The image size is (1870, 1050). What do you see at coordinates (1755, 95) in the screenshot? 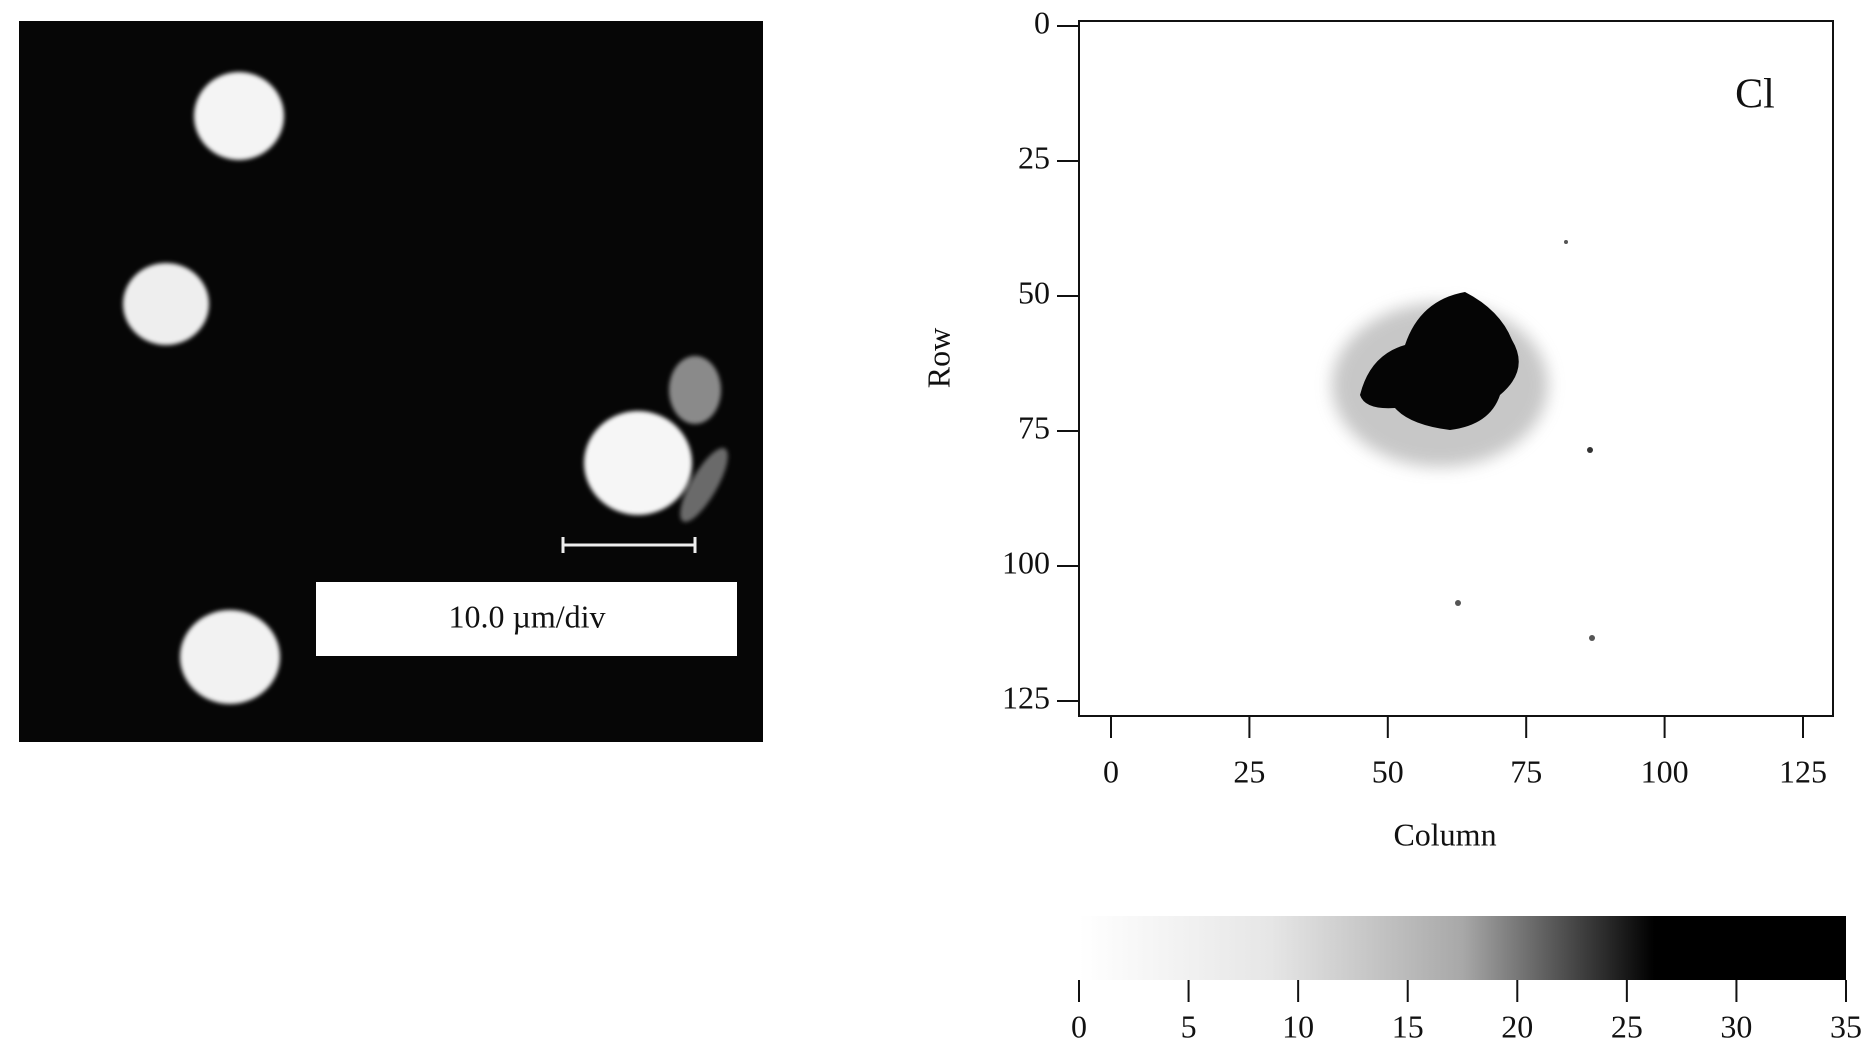
I see `element-label: Cl` at bounding box center [1755, 95].